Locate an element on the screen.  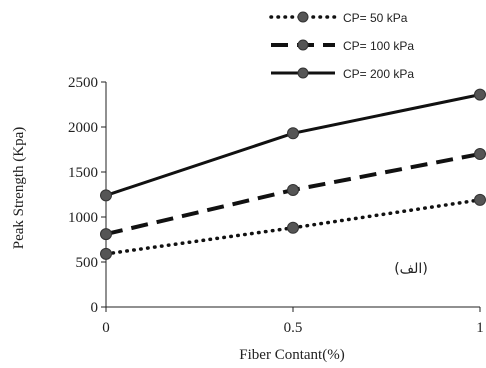
legend-label: CP= 200 kPa is located at coordinates (378, 74).